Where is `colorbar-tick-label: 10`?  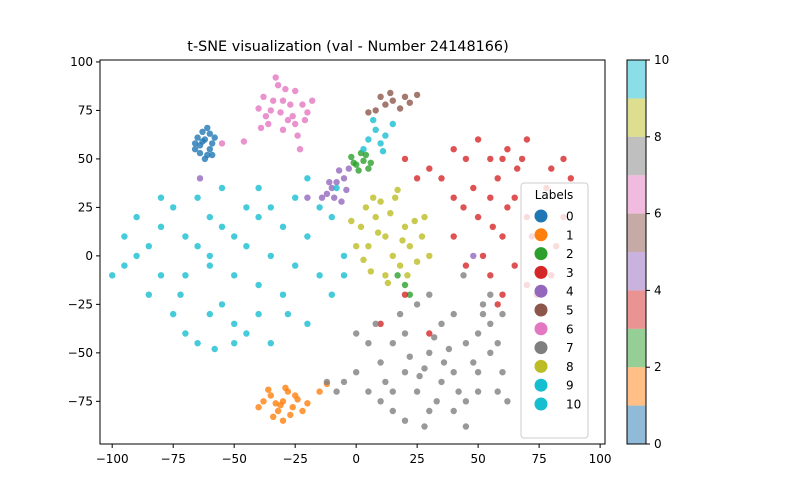
colorbar-tick-label: 10 is located at coordinates (661, 60).